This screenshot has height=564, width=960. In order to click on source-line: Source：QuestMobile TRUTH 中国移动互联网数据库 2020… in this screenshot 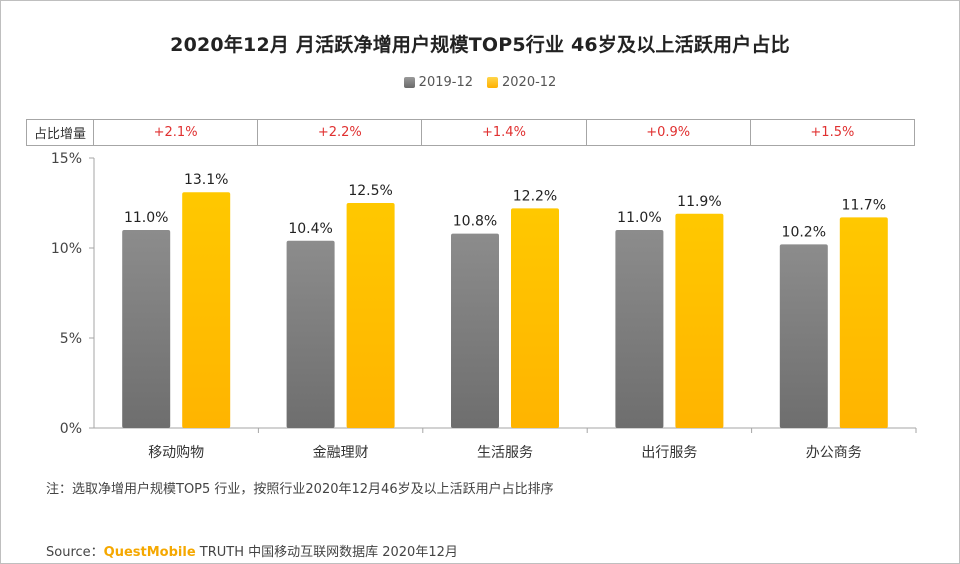, I will do `click(252, 550)`.